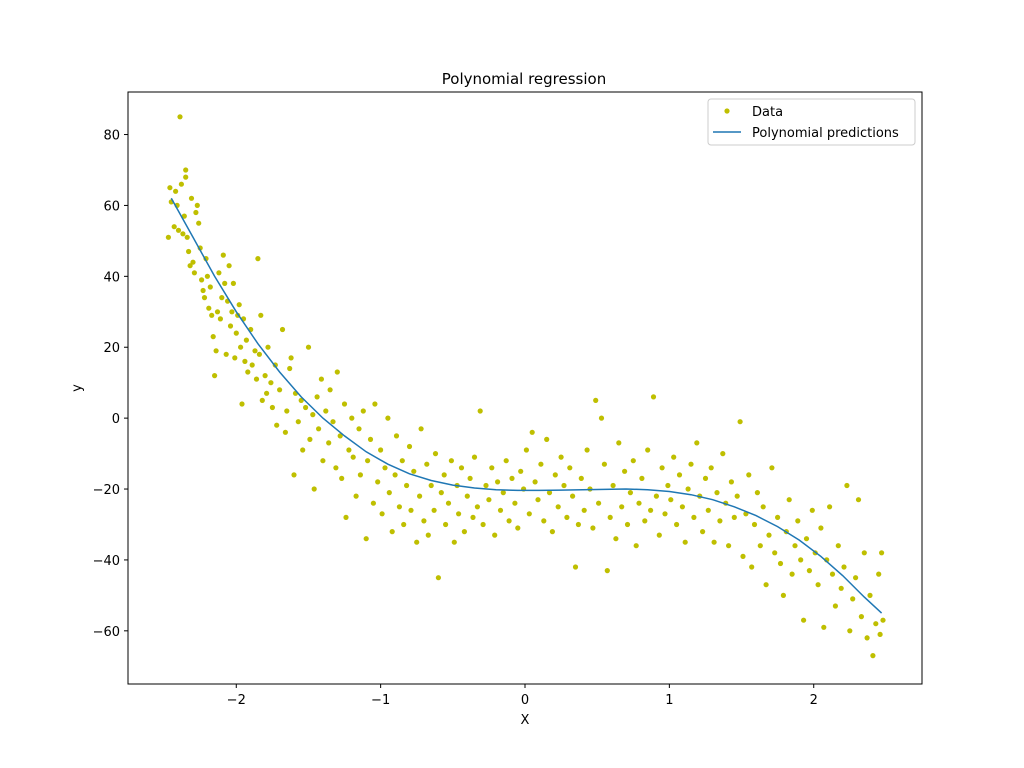  What do you see at coordinates (106, 561) in the screenshot?
I see `y-tick-label: −40` at bounding box center [106, 561].